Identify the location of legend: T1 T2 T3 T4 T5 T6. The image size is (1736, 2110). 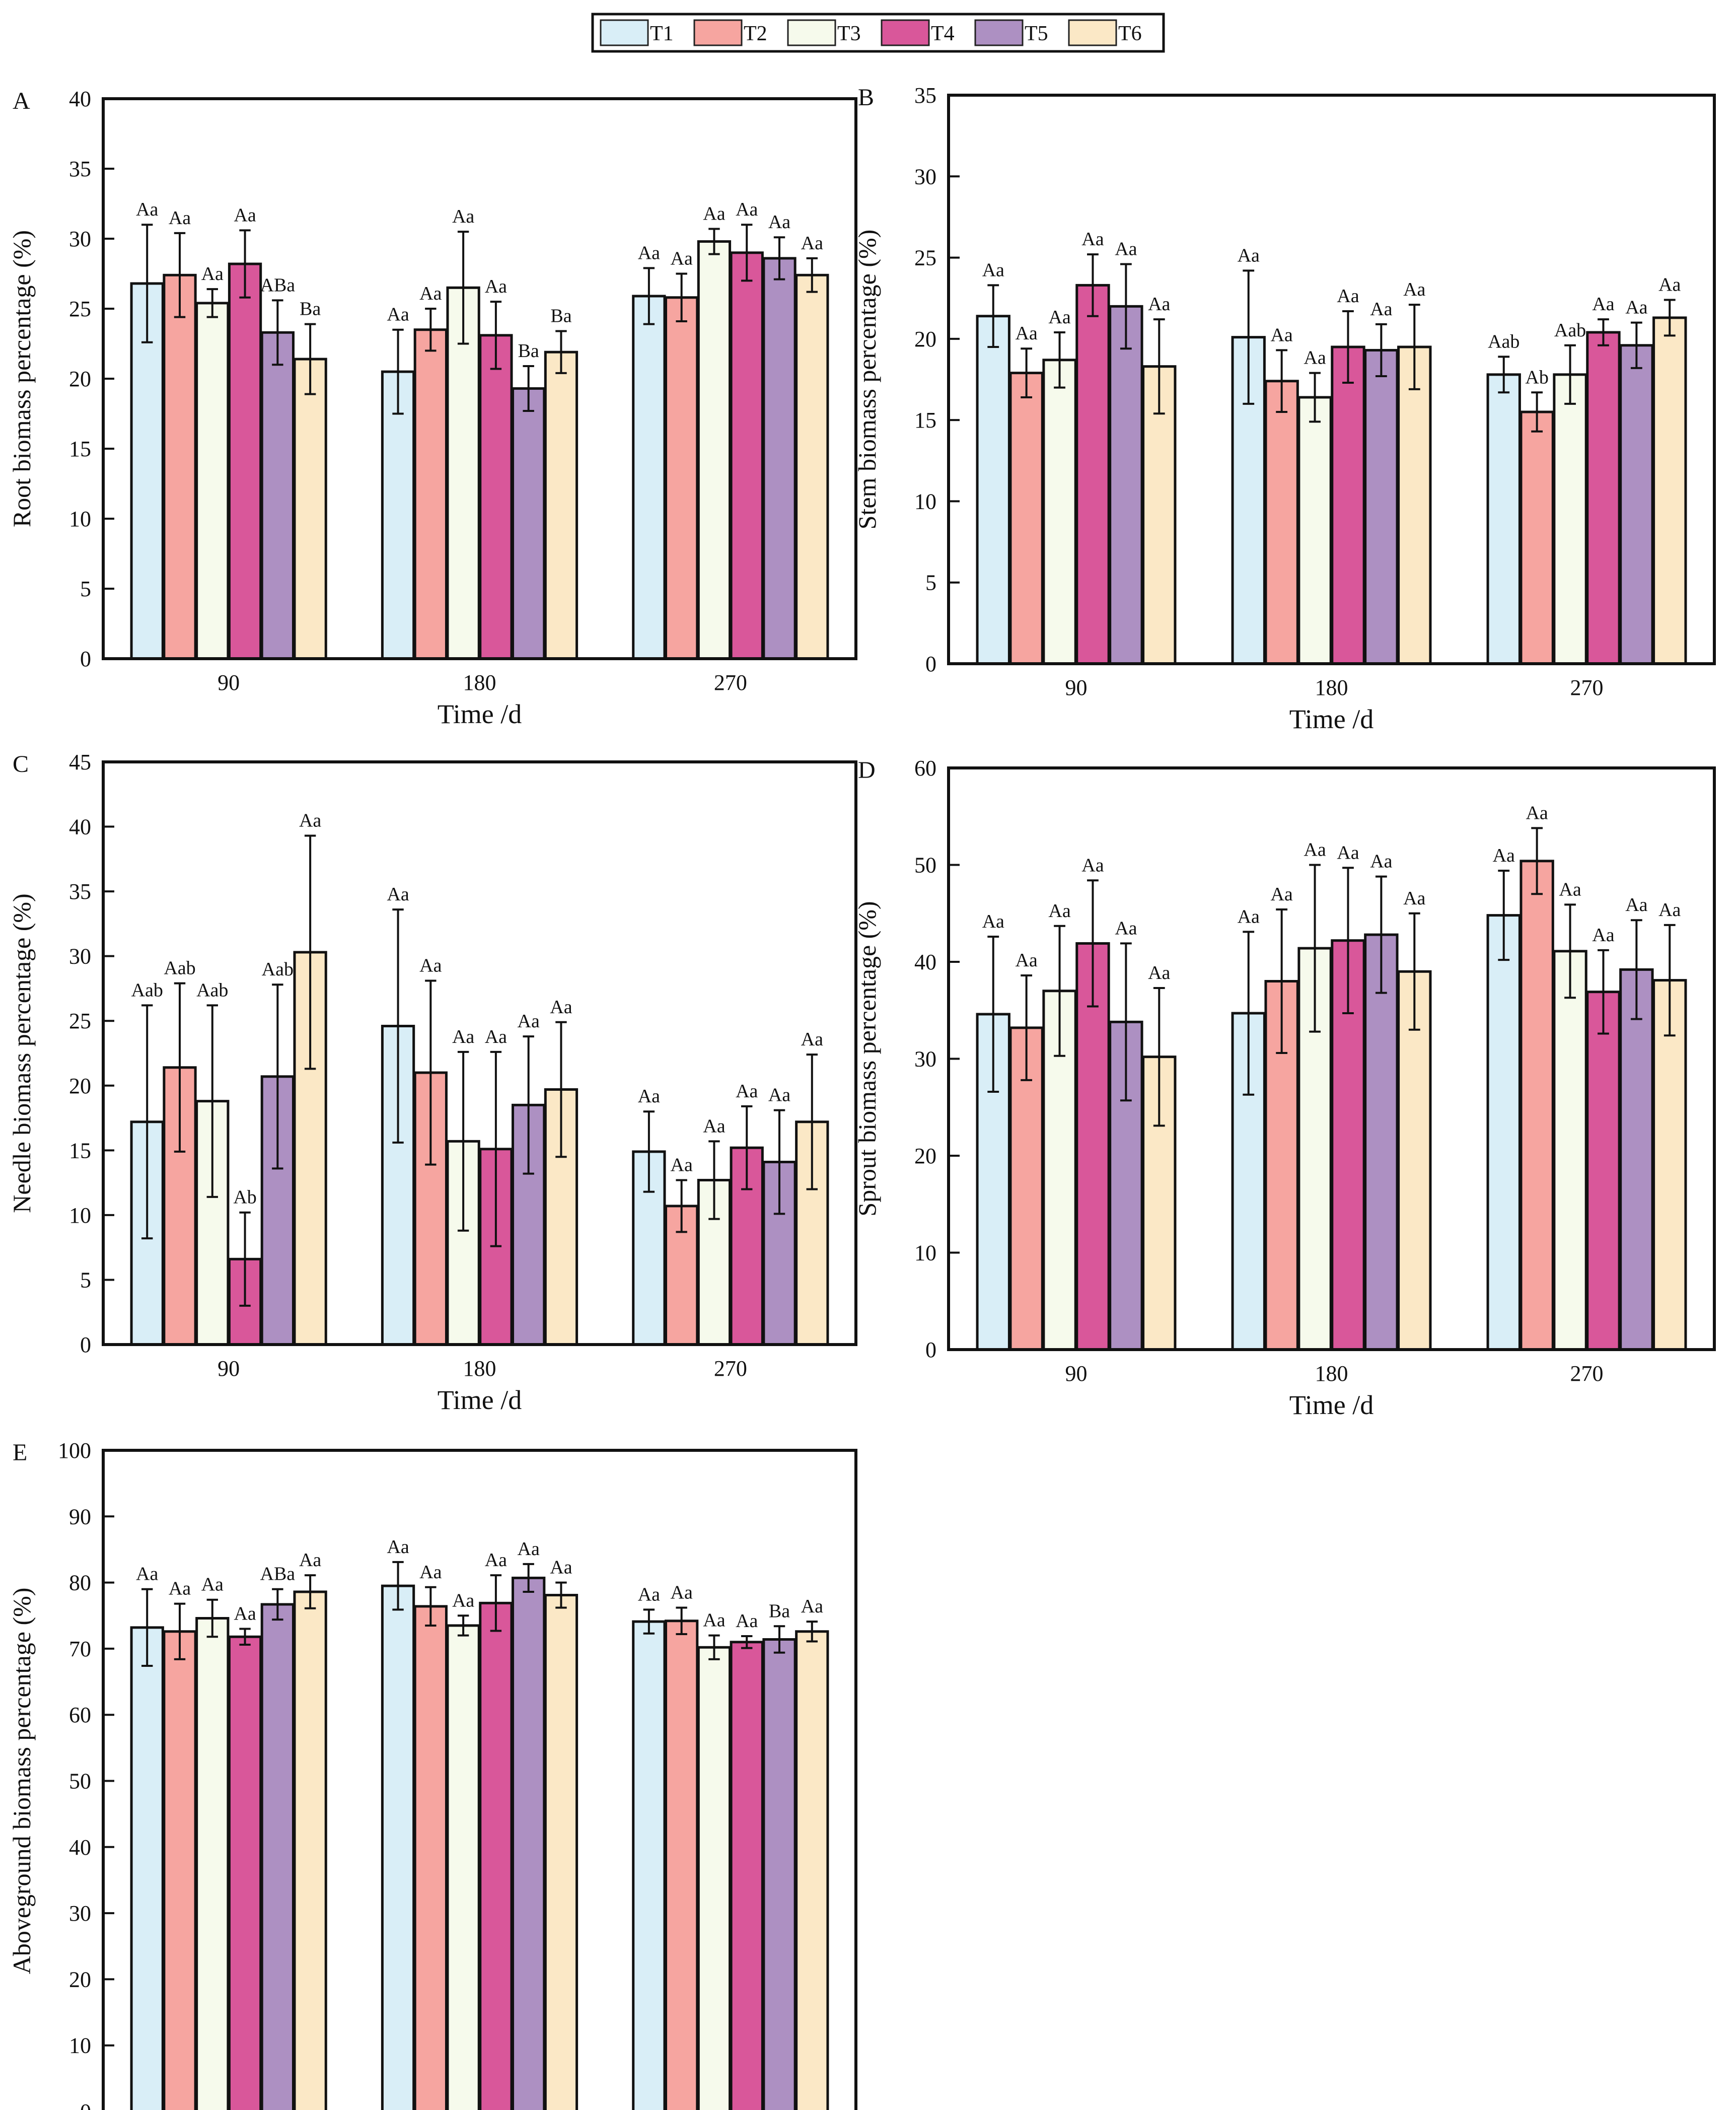
(878, 33).